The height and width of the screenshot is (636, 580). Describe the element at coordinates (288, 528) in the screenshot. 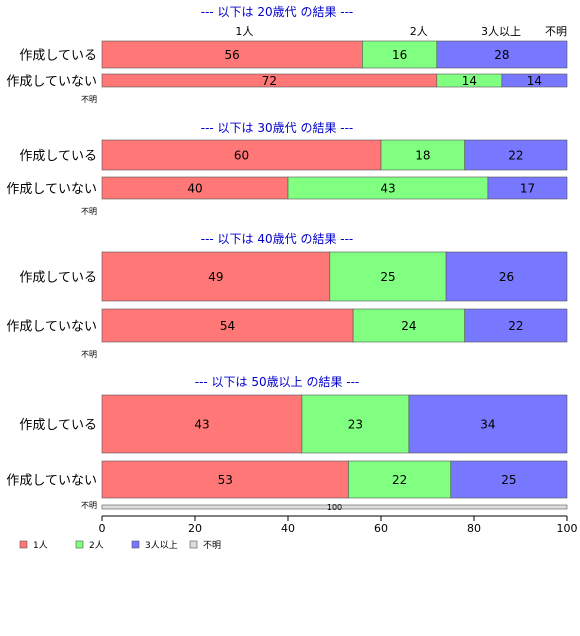

I see `x-tick-label: 40` at that location.